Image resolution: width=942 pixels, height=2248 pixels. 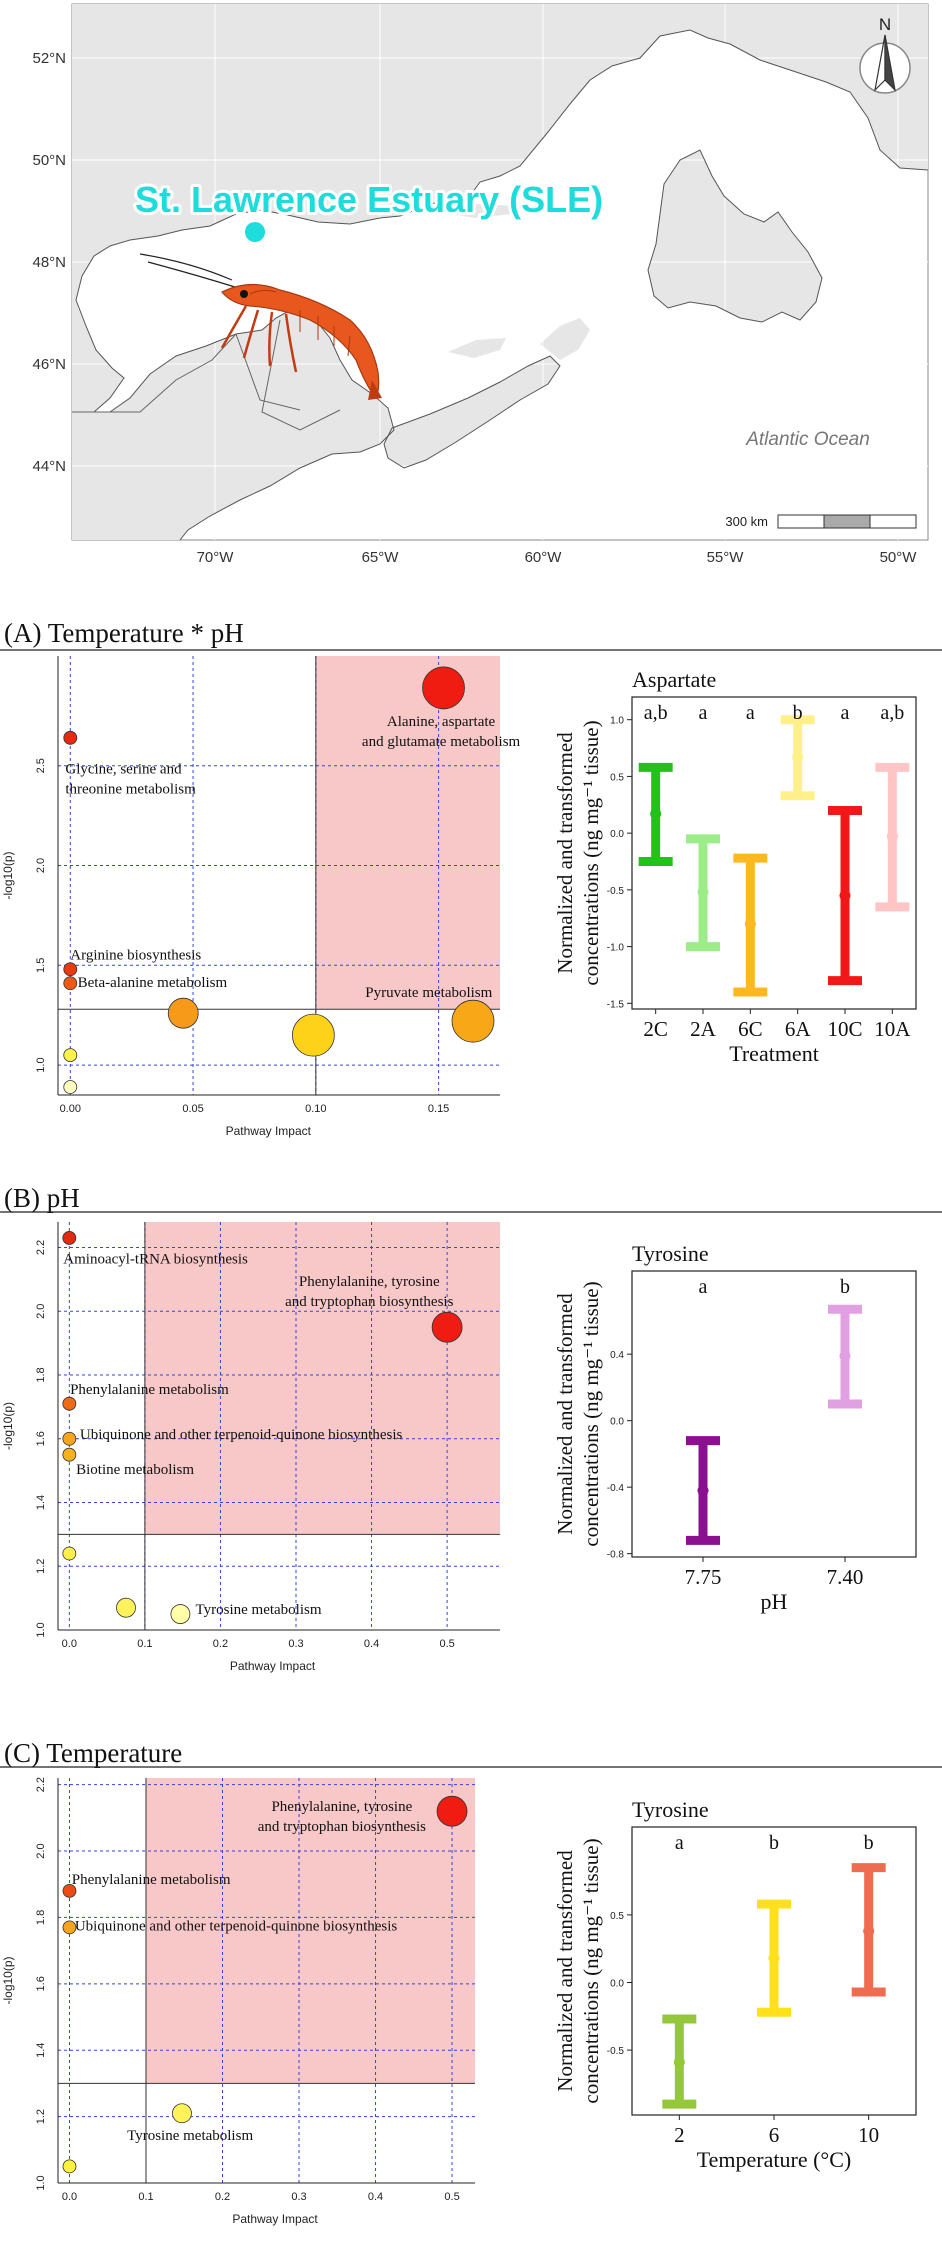 I want to click on pathway-label: Biotine metabolism, so click(x=135, y=1470).